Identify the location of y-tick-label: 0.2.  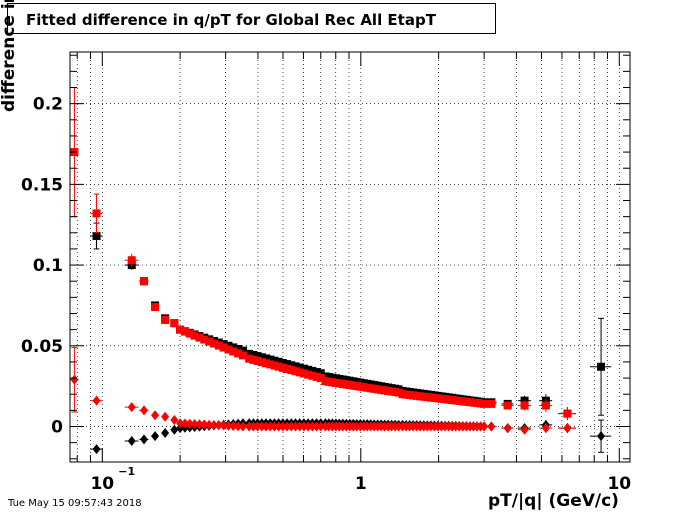
(48, 105).